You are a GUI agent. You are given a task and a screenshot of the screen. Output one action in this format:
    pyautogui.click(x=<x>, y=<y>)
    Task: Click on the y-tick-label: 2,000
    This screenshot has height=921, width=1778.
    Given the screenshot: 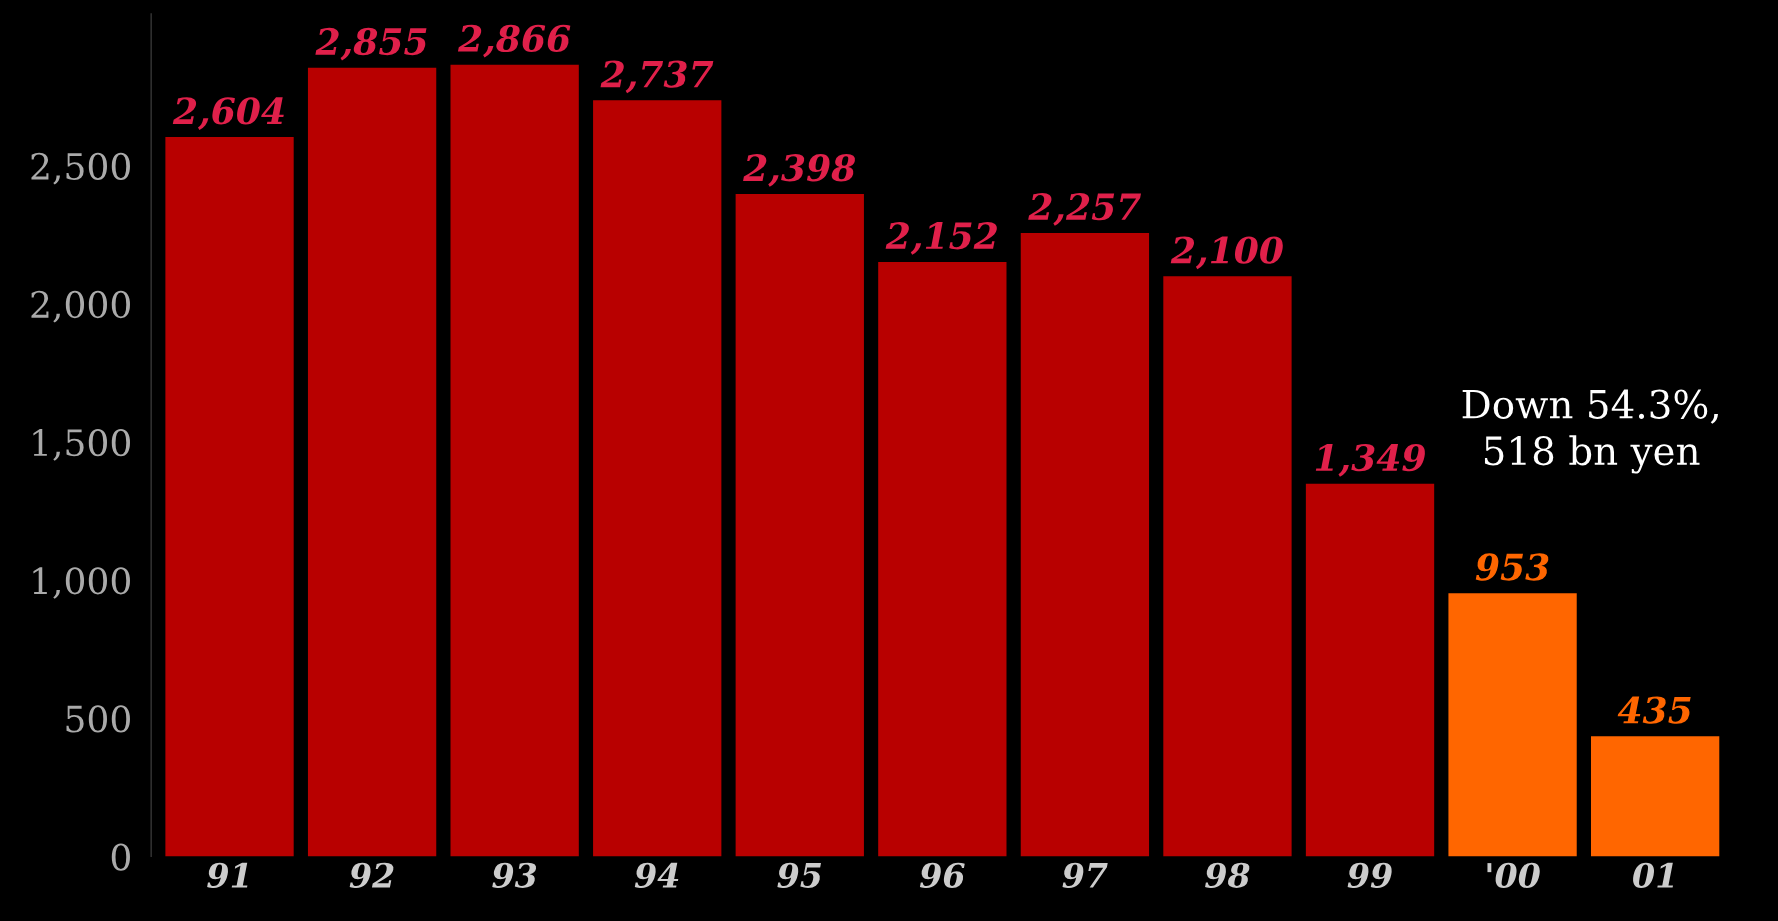 What is the action you would take?
    pyautogui.click(x=80, y=306)
    